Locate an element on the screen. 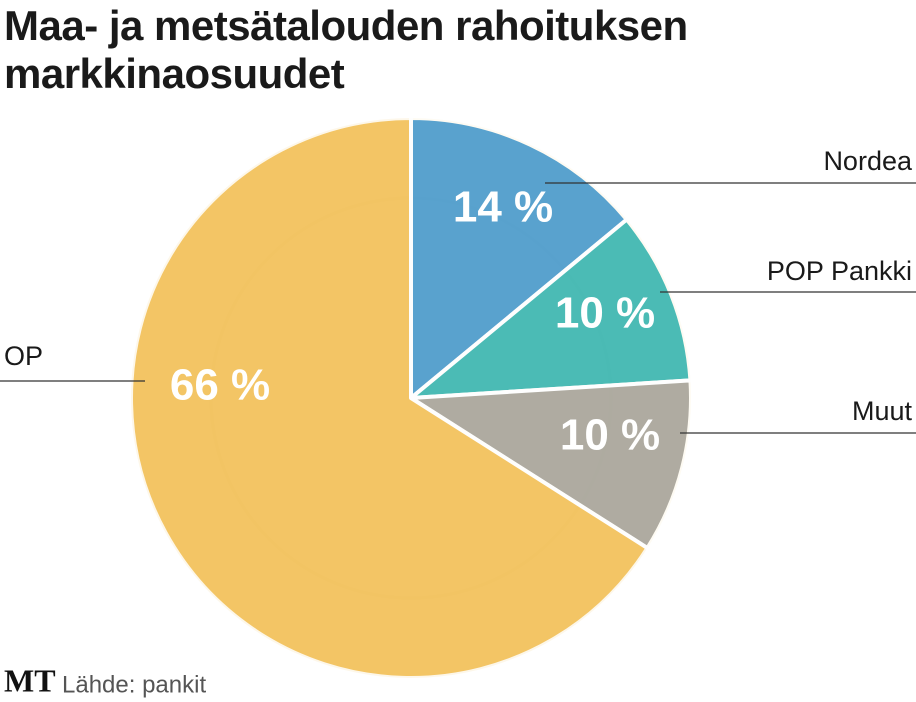 The height and width of the screenshot is (702, 916). value-label: 14 % is located at coordinates (503, 207).